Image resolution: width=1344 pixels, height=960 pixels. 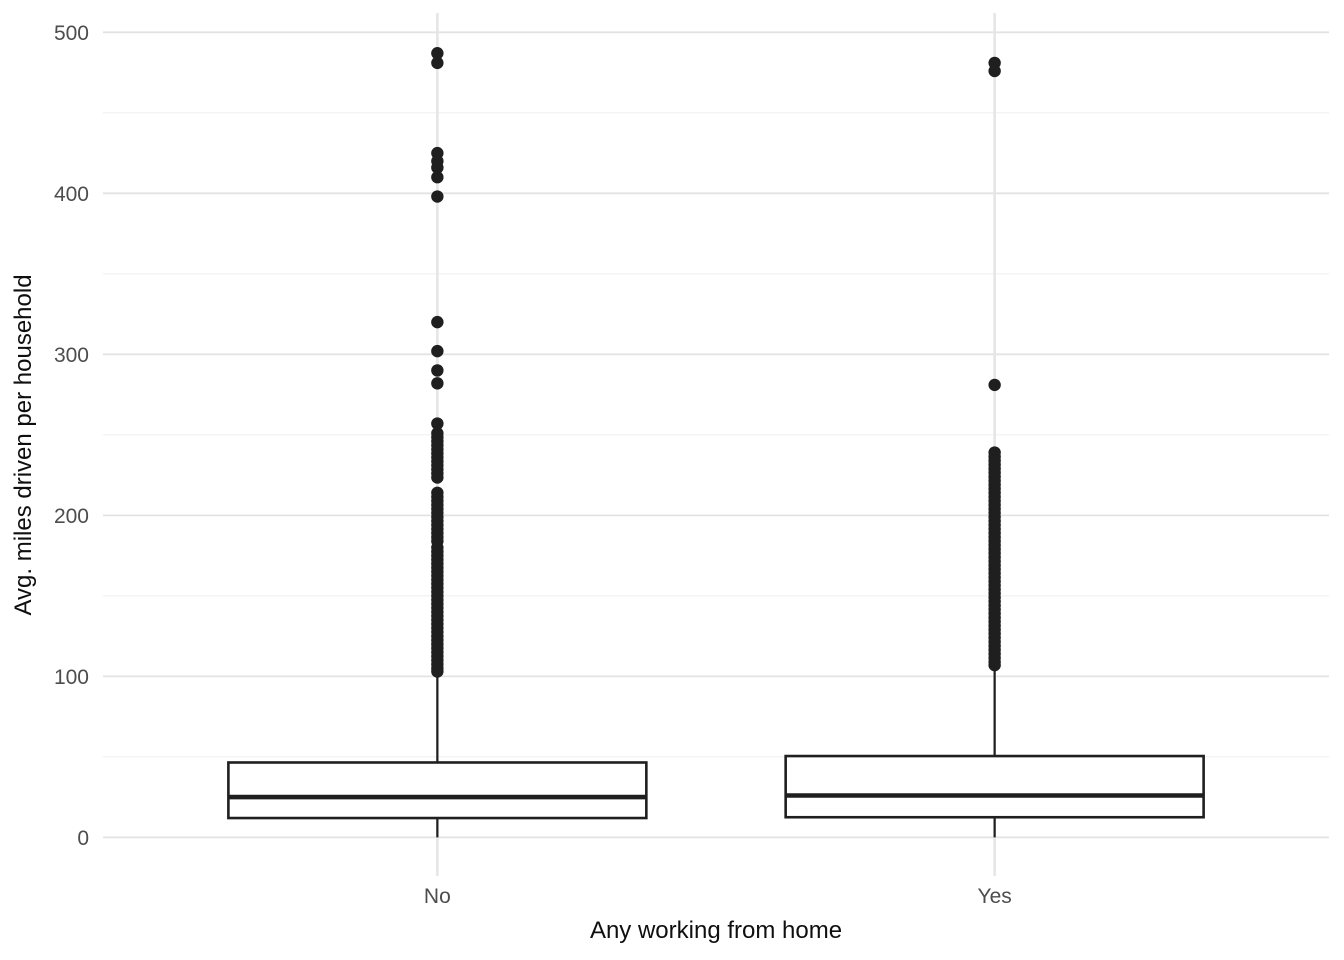 What do you see at coordinates (71, 516) in the screenshot?
I see `y-tick-label-200: 200` at bounding box center [71, 516].